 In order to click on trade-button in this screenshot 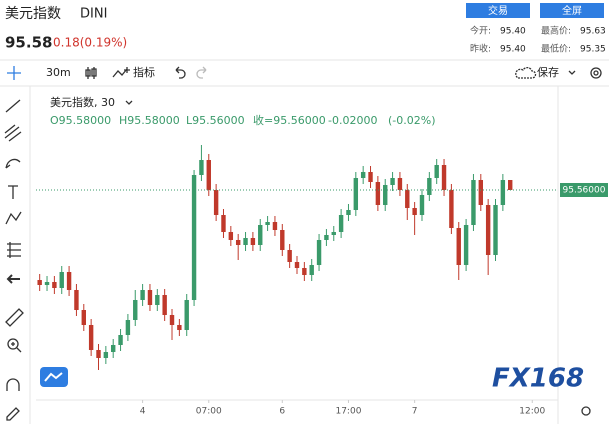, I will do `click(498, 10)`.